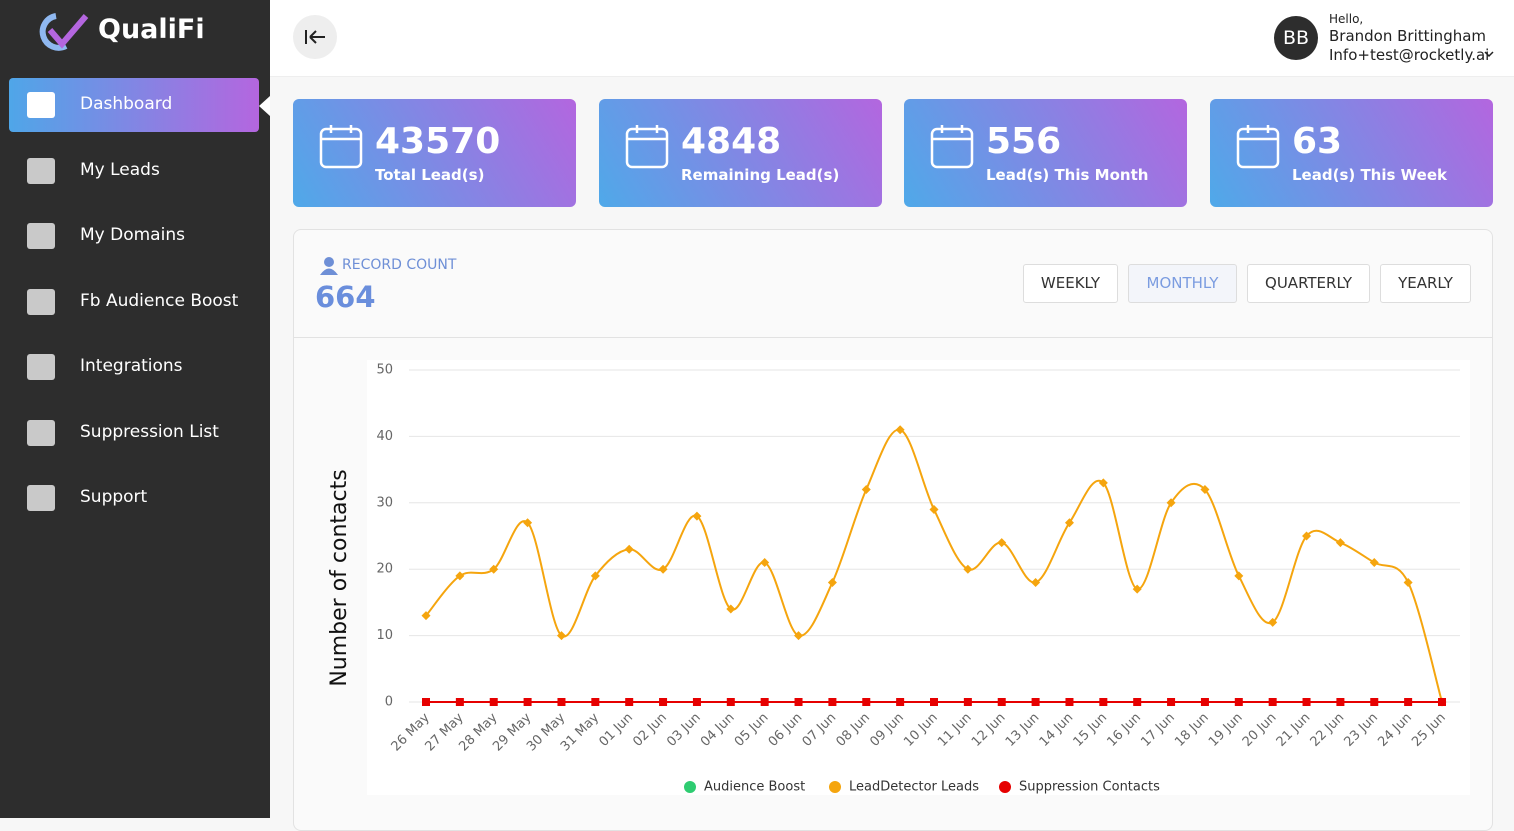  Describe the element at coordinates (339, 577) in the screenshot. I see `y-axis-title: Number of contacts` at that location.